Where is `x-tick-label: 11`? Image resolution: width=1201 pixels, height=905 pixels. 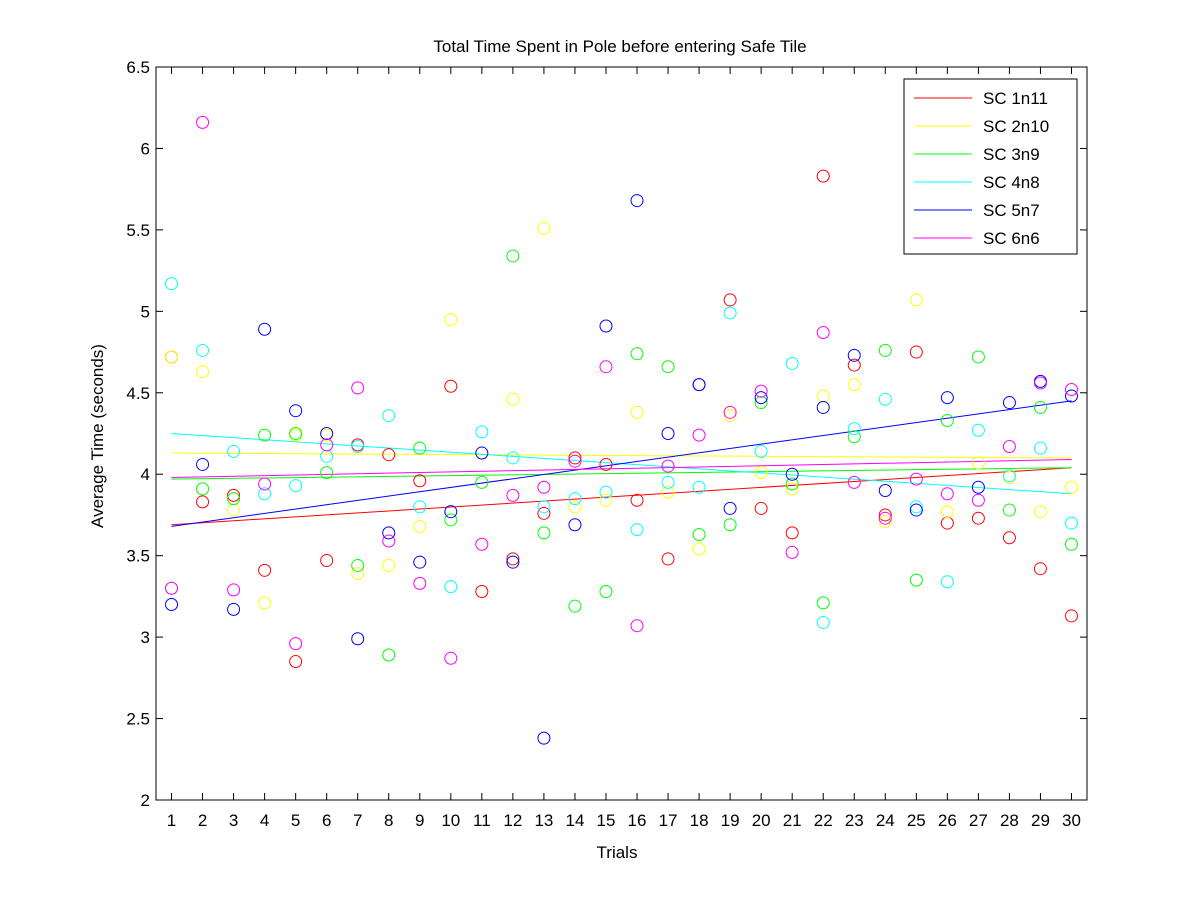
x-tick-label: 11 is located at coordinates (482, 820).